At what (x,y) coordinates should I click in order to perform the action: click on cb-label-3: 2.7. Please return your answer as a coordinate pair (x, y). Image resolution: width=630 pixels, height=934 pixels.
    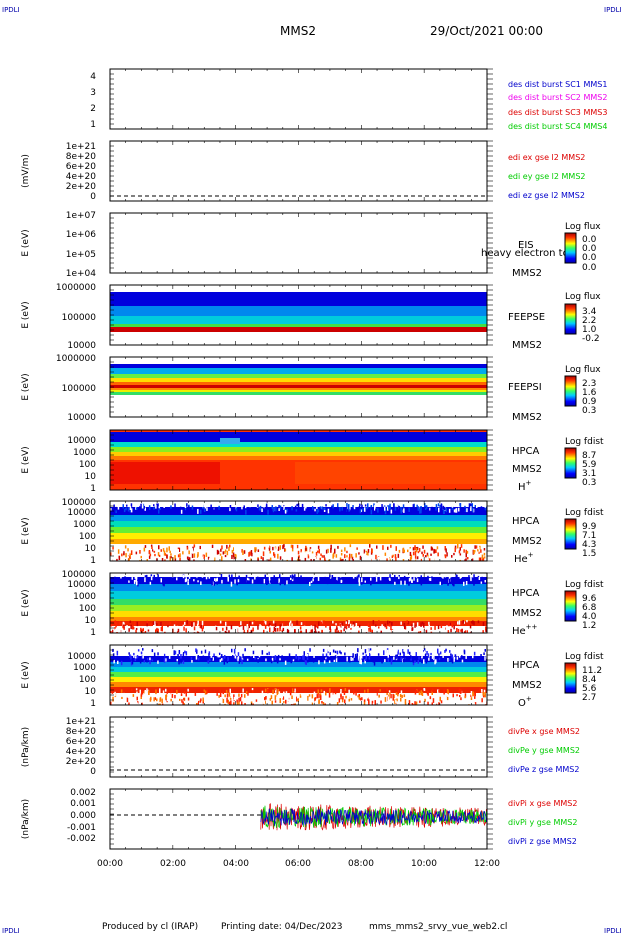
    Looking at the image, I should click on (589, 698).